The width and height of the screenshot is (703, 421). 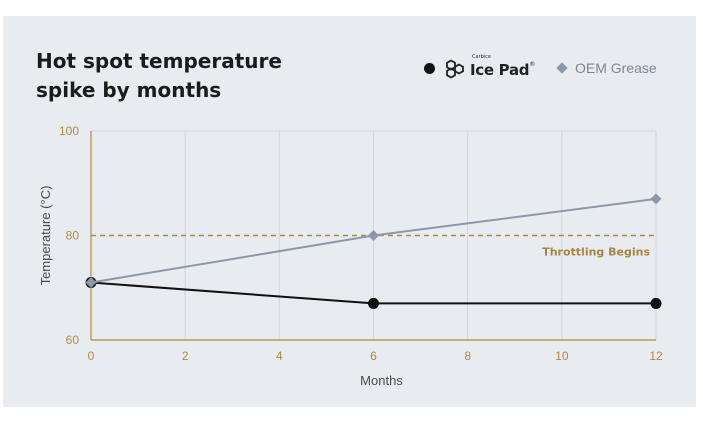 What do you see at coordinates (69, 131) in the screenshot?
I see `y-tick-label-100: 100` at bounding box center [69, 131].